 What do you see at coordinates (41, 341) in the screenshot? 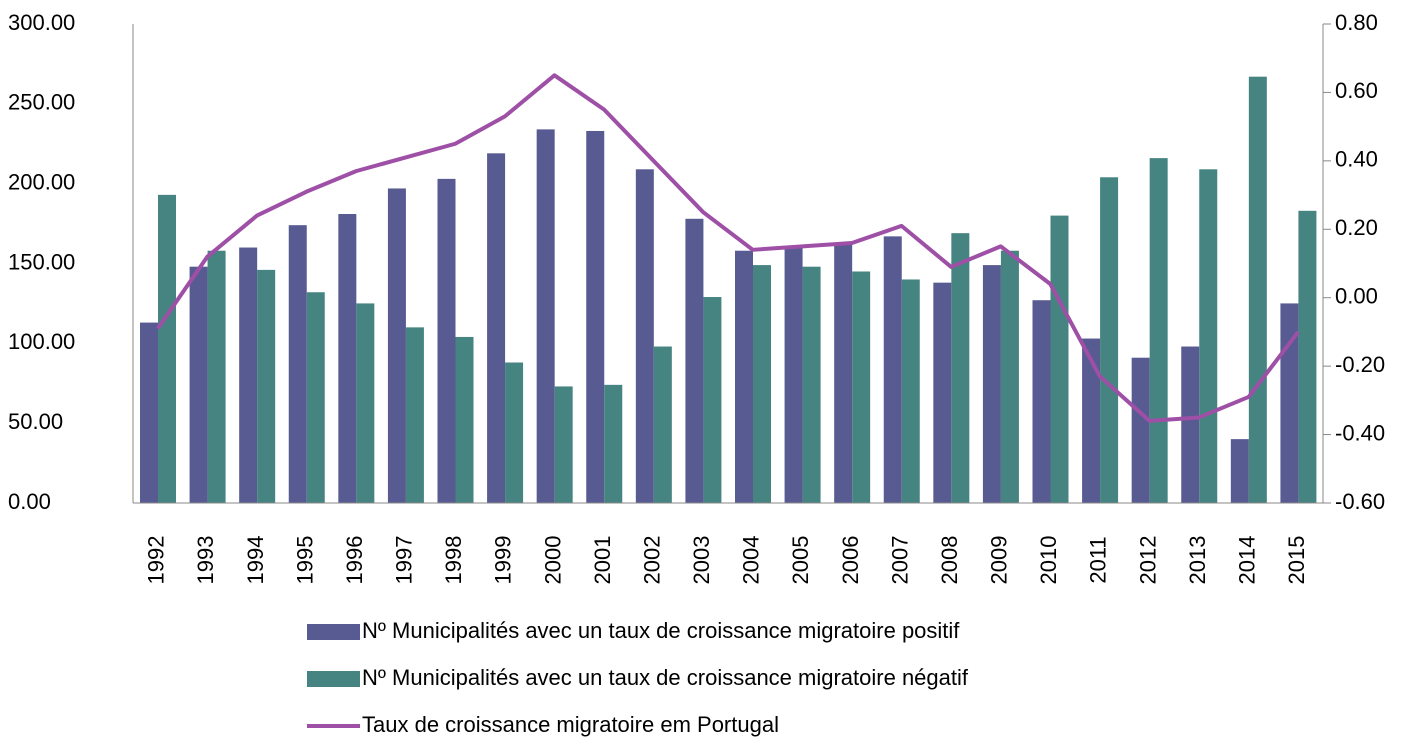
I see `y-tick-label: 100.00` at bounding box center [41, 341].